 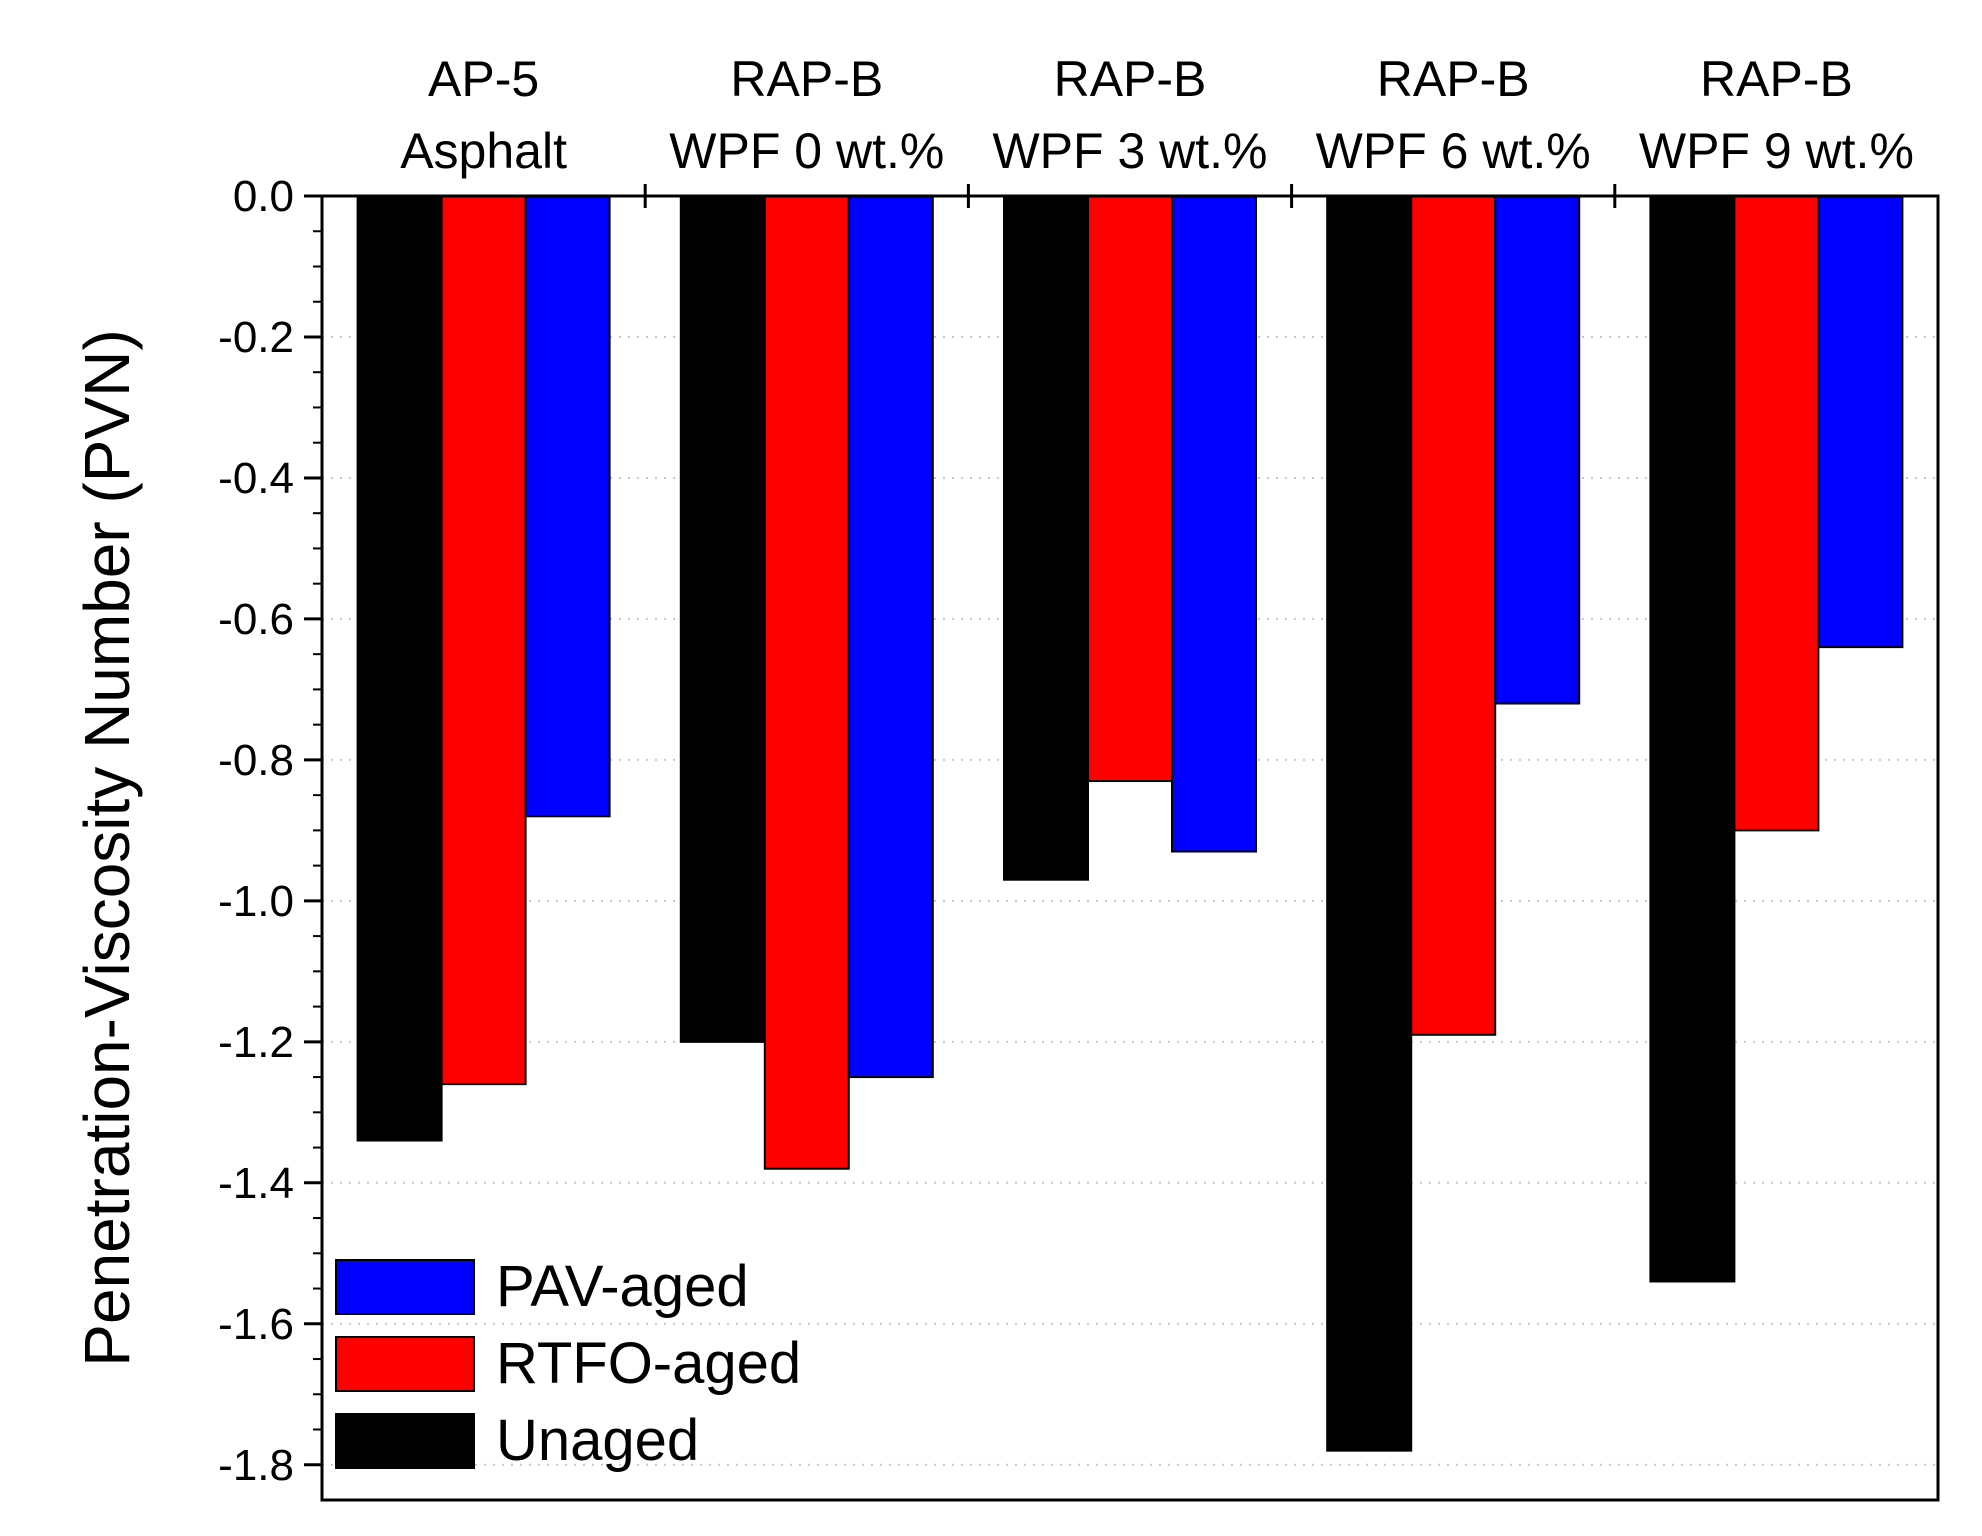 I want to click on legend-swatch-unaged, so click(x=405, y=1441).